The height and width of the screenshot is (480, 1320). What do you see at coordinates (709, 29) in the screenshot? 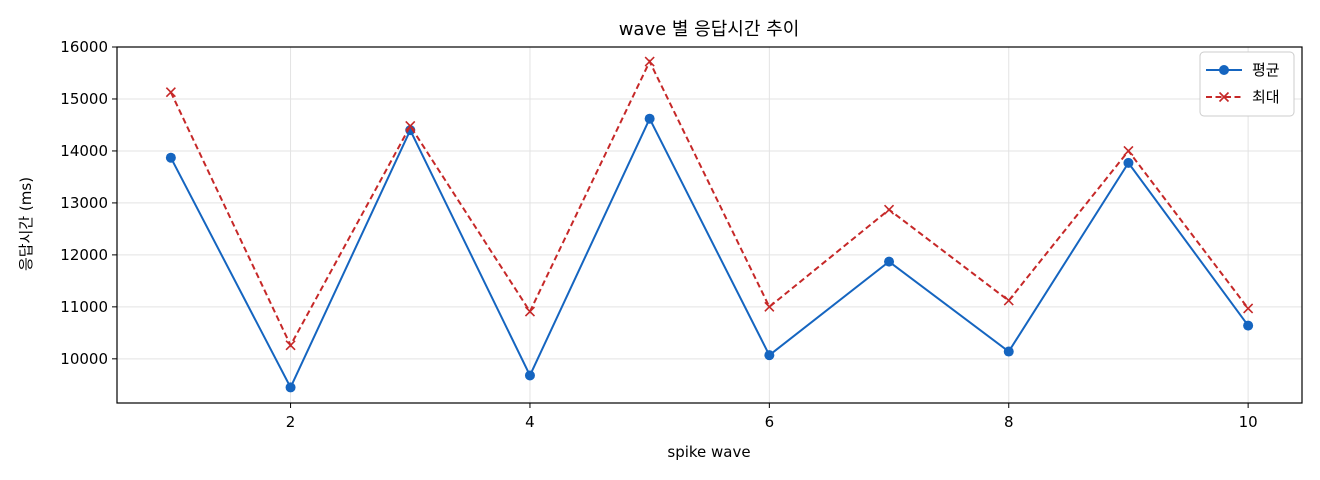
I see `chart-title: wave 별 응답시간 추이` at bounding box center [709, 29].